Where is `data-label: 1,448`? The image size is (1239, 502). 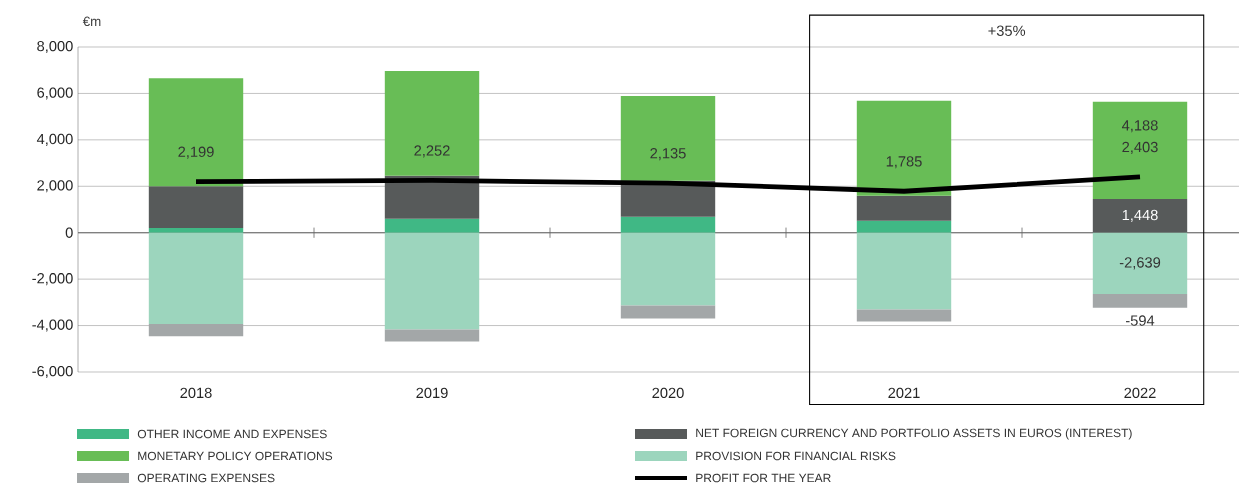 data-label: 1,448 is located at coordinates (1140, 215).